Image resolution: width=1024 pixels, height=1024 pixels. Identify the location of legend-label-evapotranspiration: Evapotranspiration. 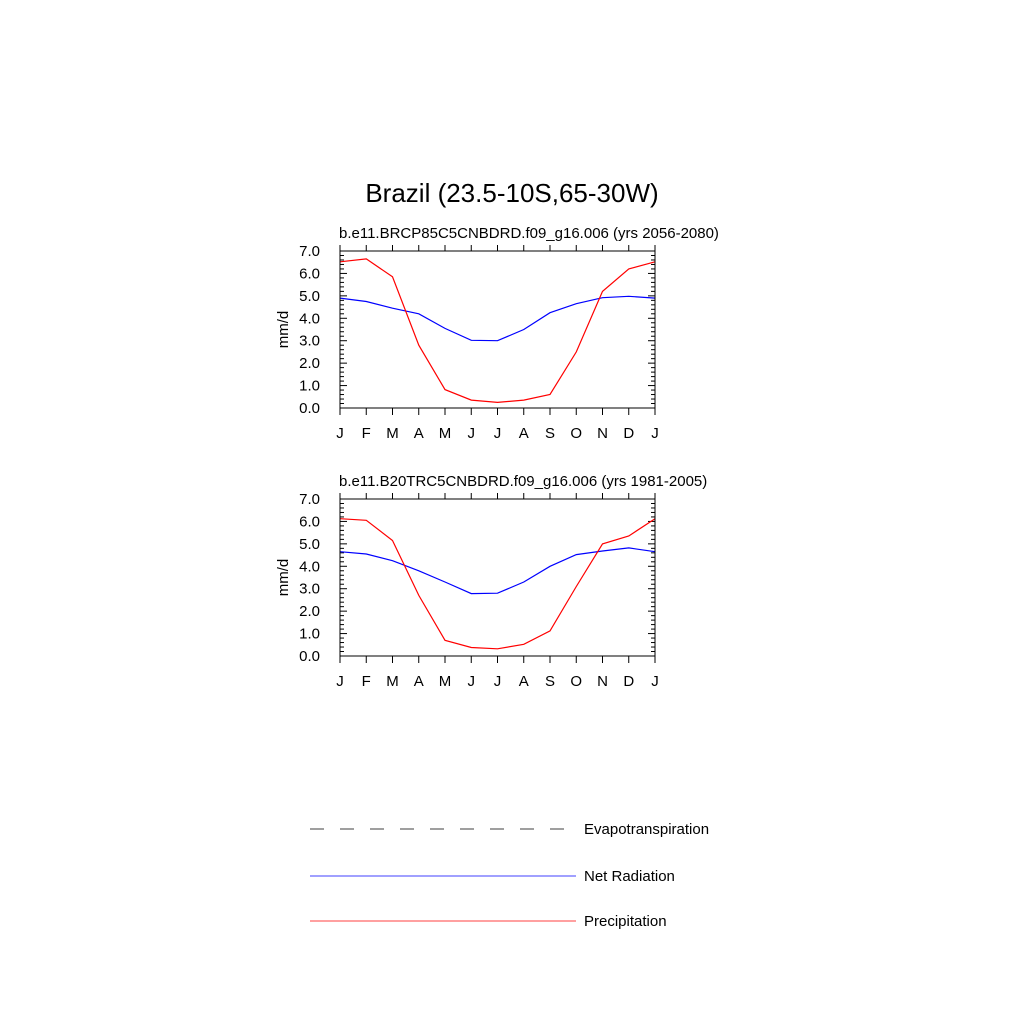
(646, 829).